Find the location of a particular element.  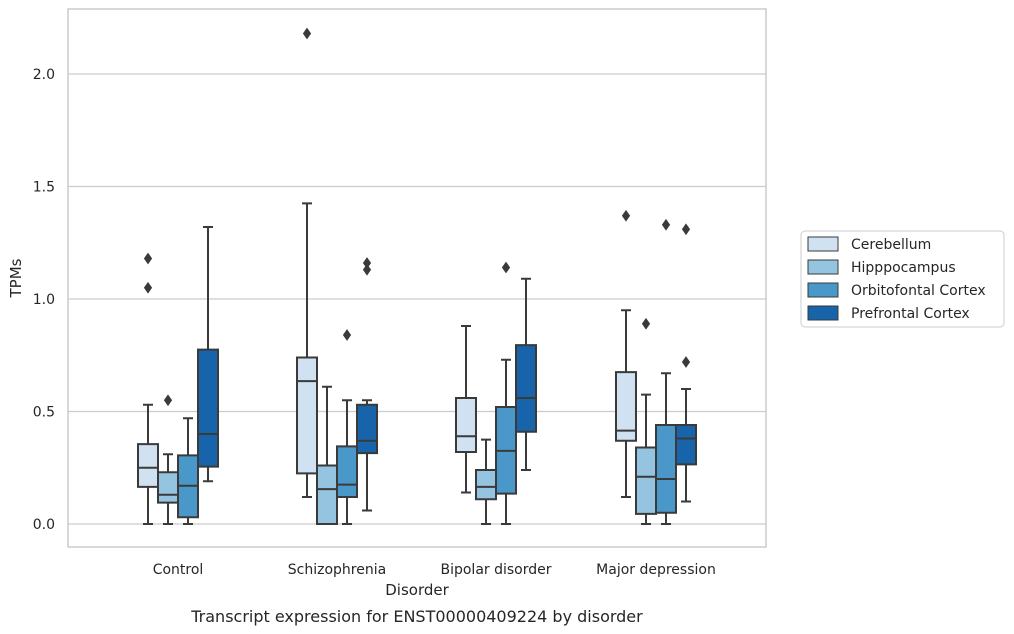

y-tick-label: 0.0 is located at coordinates (44, 525).